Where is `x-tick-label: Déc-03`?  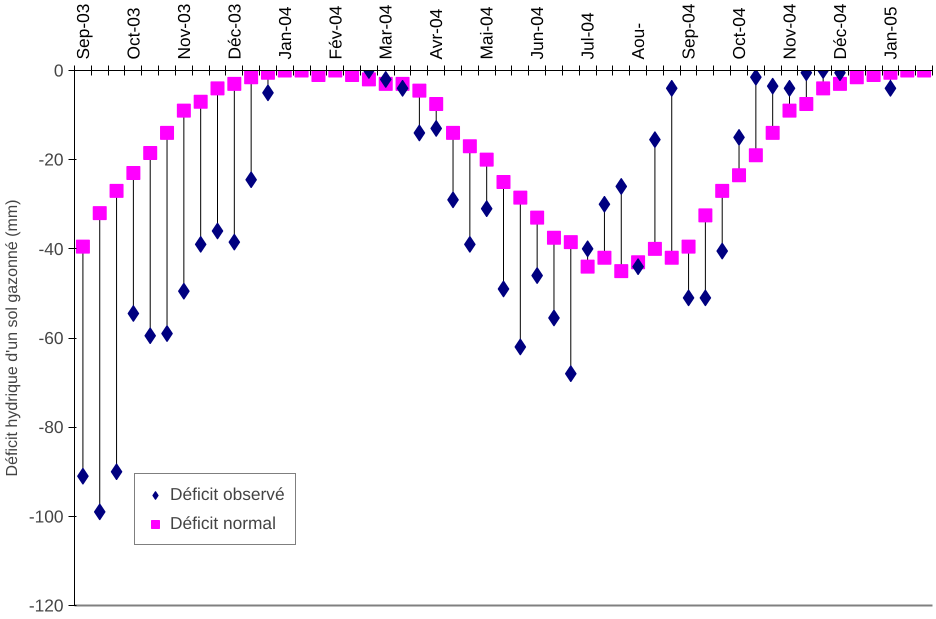
x-tick-label: Déc-03 is located at coordinates (234, 32).